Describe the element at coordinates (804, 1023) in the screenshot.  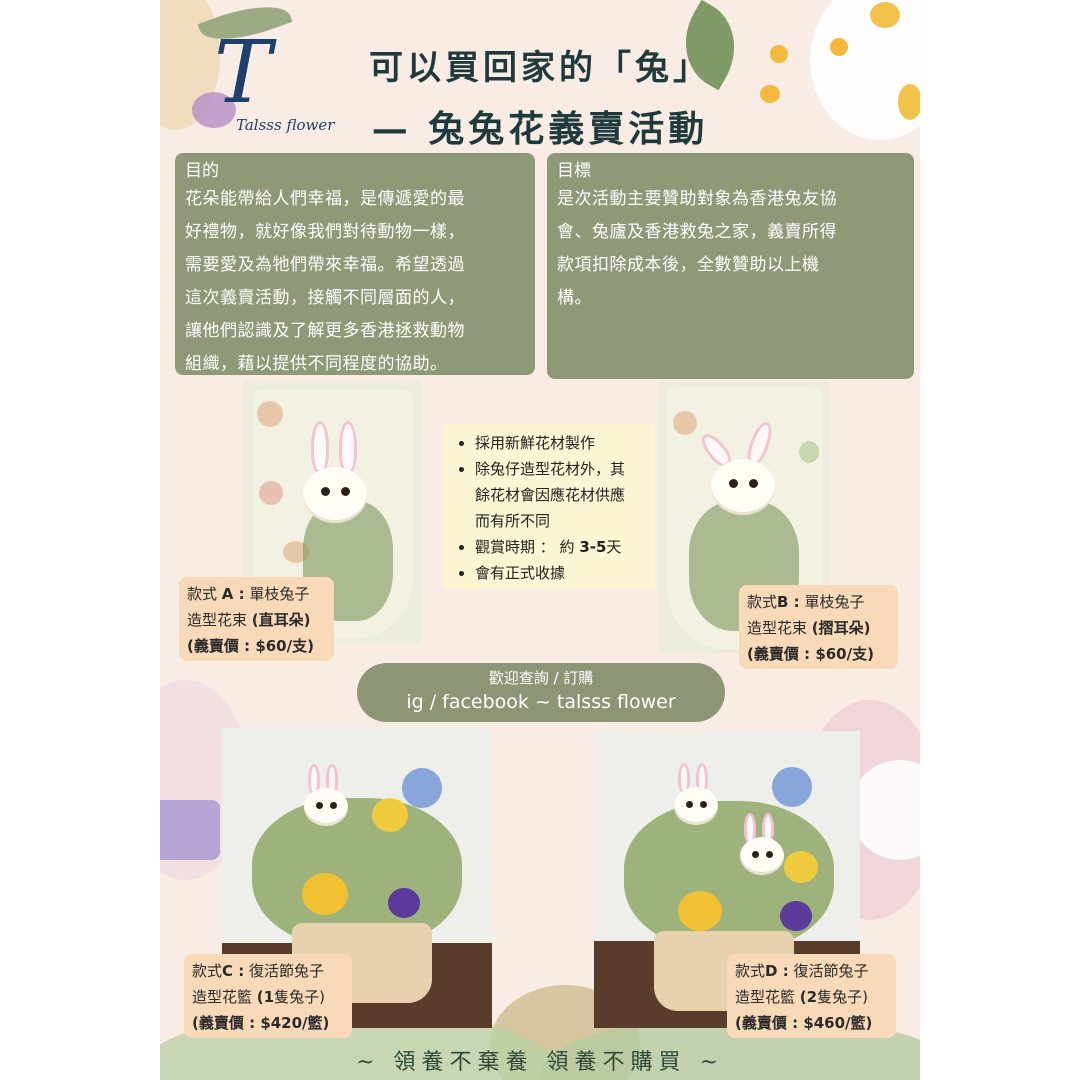
I see `product-d-line3: (義賣價 : $460/籃)` at that location.